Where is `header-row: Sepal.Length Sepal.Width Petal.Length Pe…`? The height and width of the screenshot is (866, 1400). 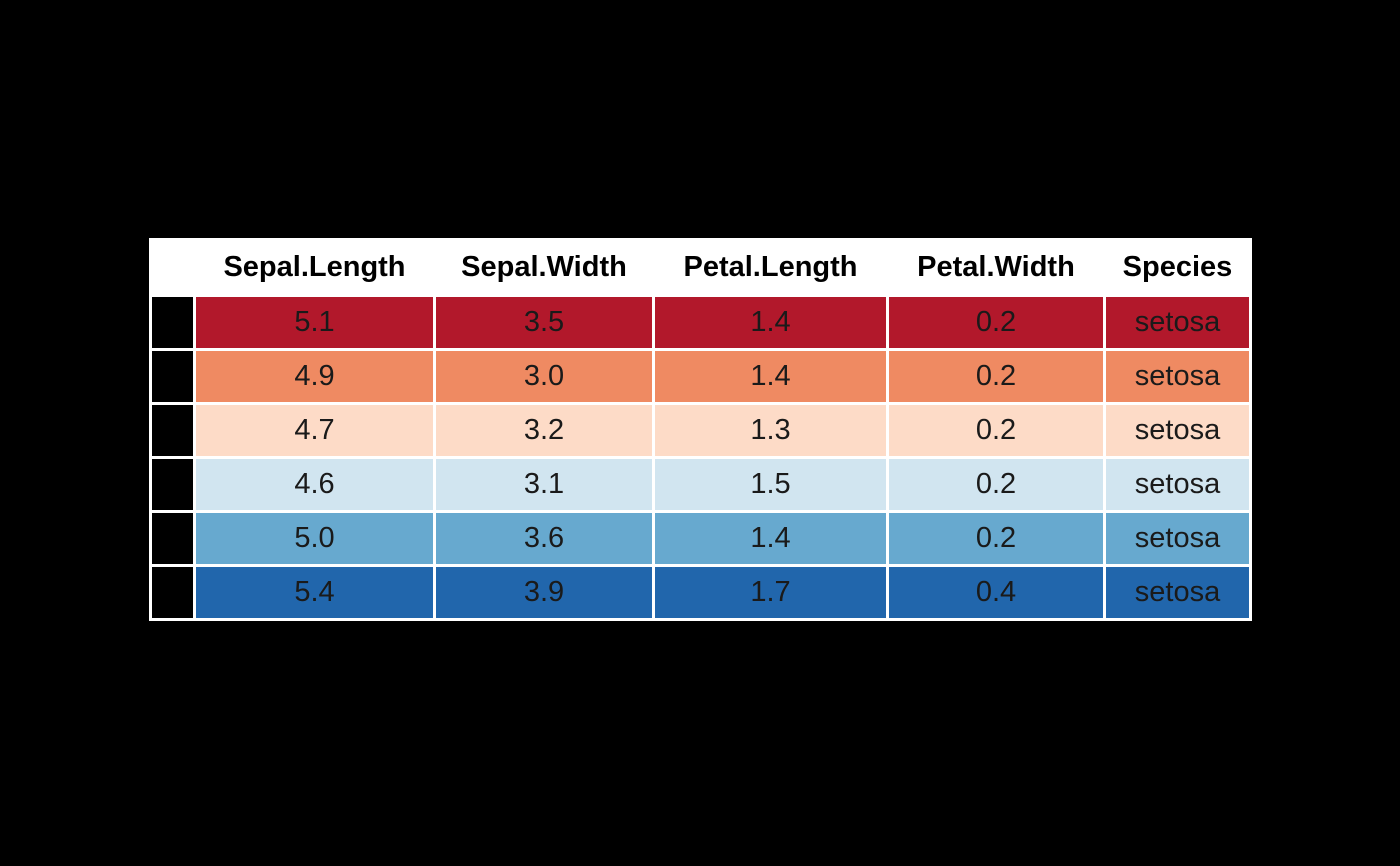 header-row: Sepal.Length Sepal.Width Petal.Length Pe… is located at coordinates (700, 267).